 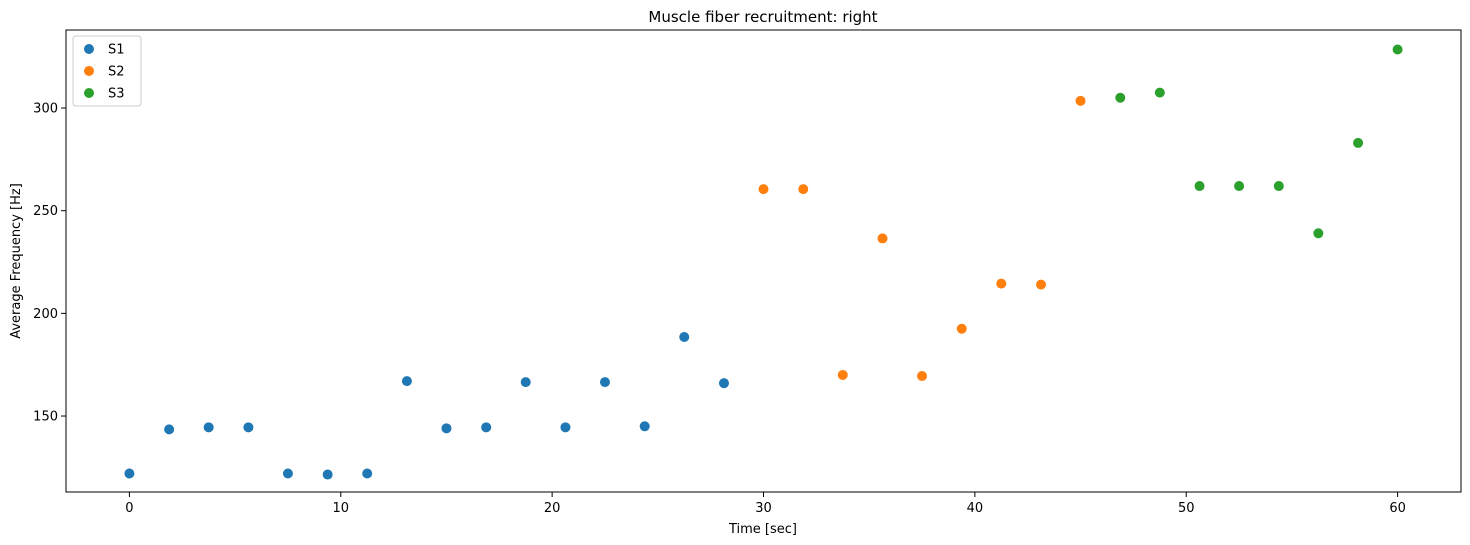 What do you see at coordinates (129, 508) in the screenshot?
I see `x-tick-label: 0` at bounding box center [129, 508].